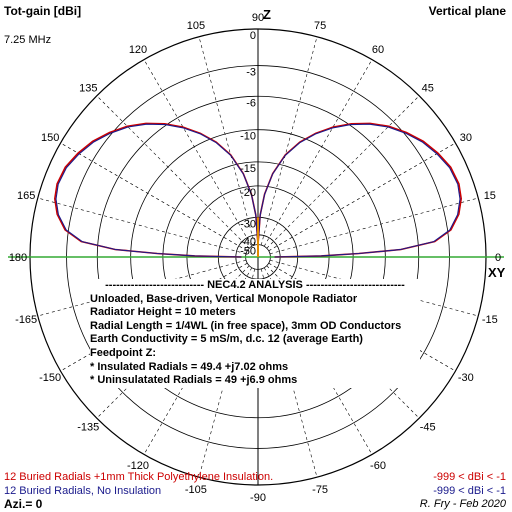  Describe the element at coordinates (138, 466) in the screenshot. I see `angle-tick-label: -120` at that location.